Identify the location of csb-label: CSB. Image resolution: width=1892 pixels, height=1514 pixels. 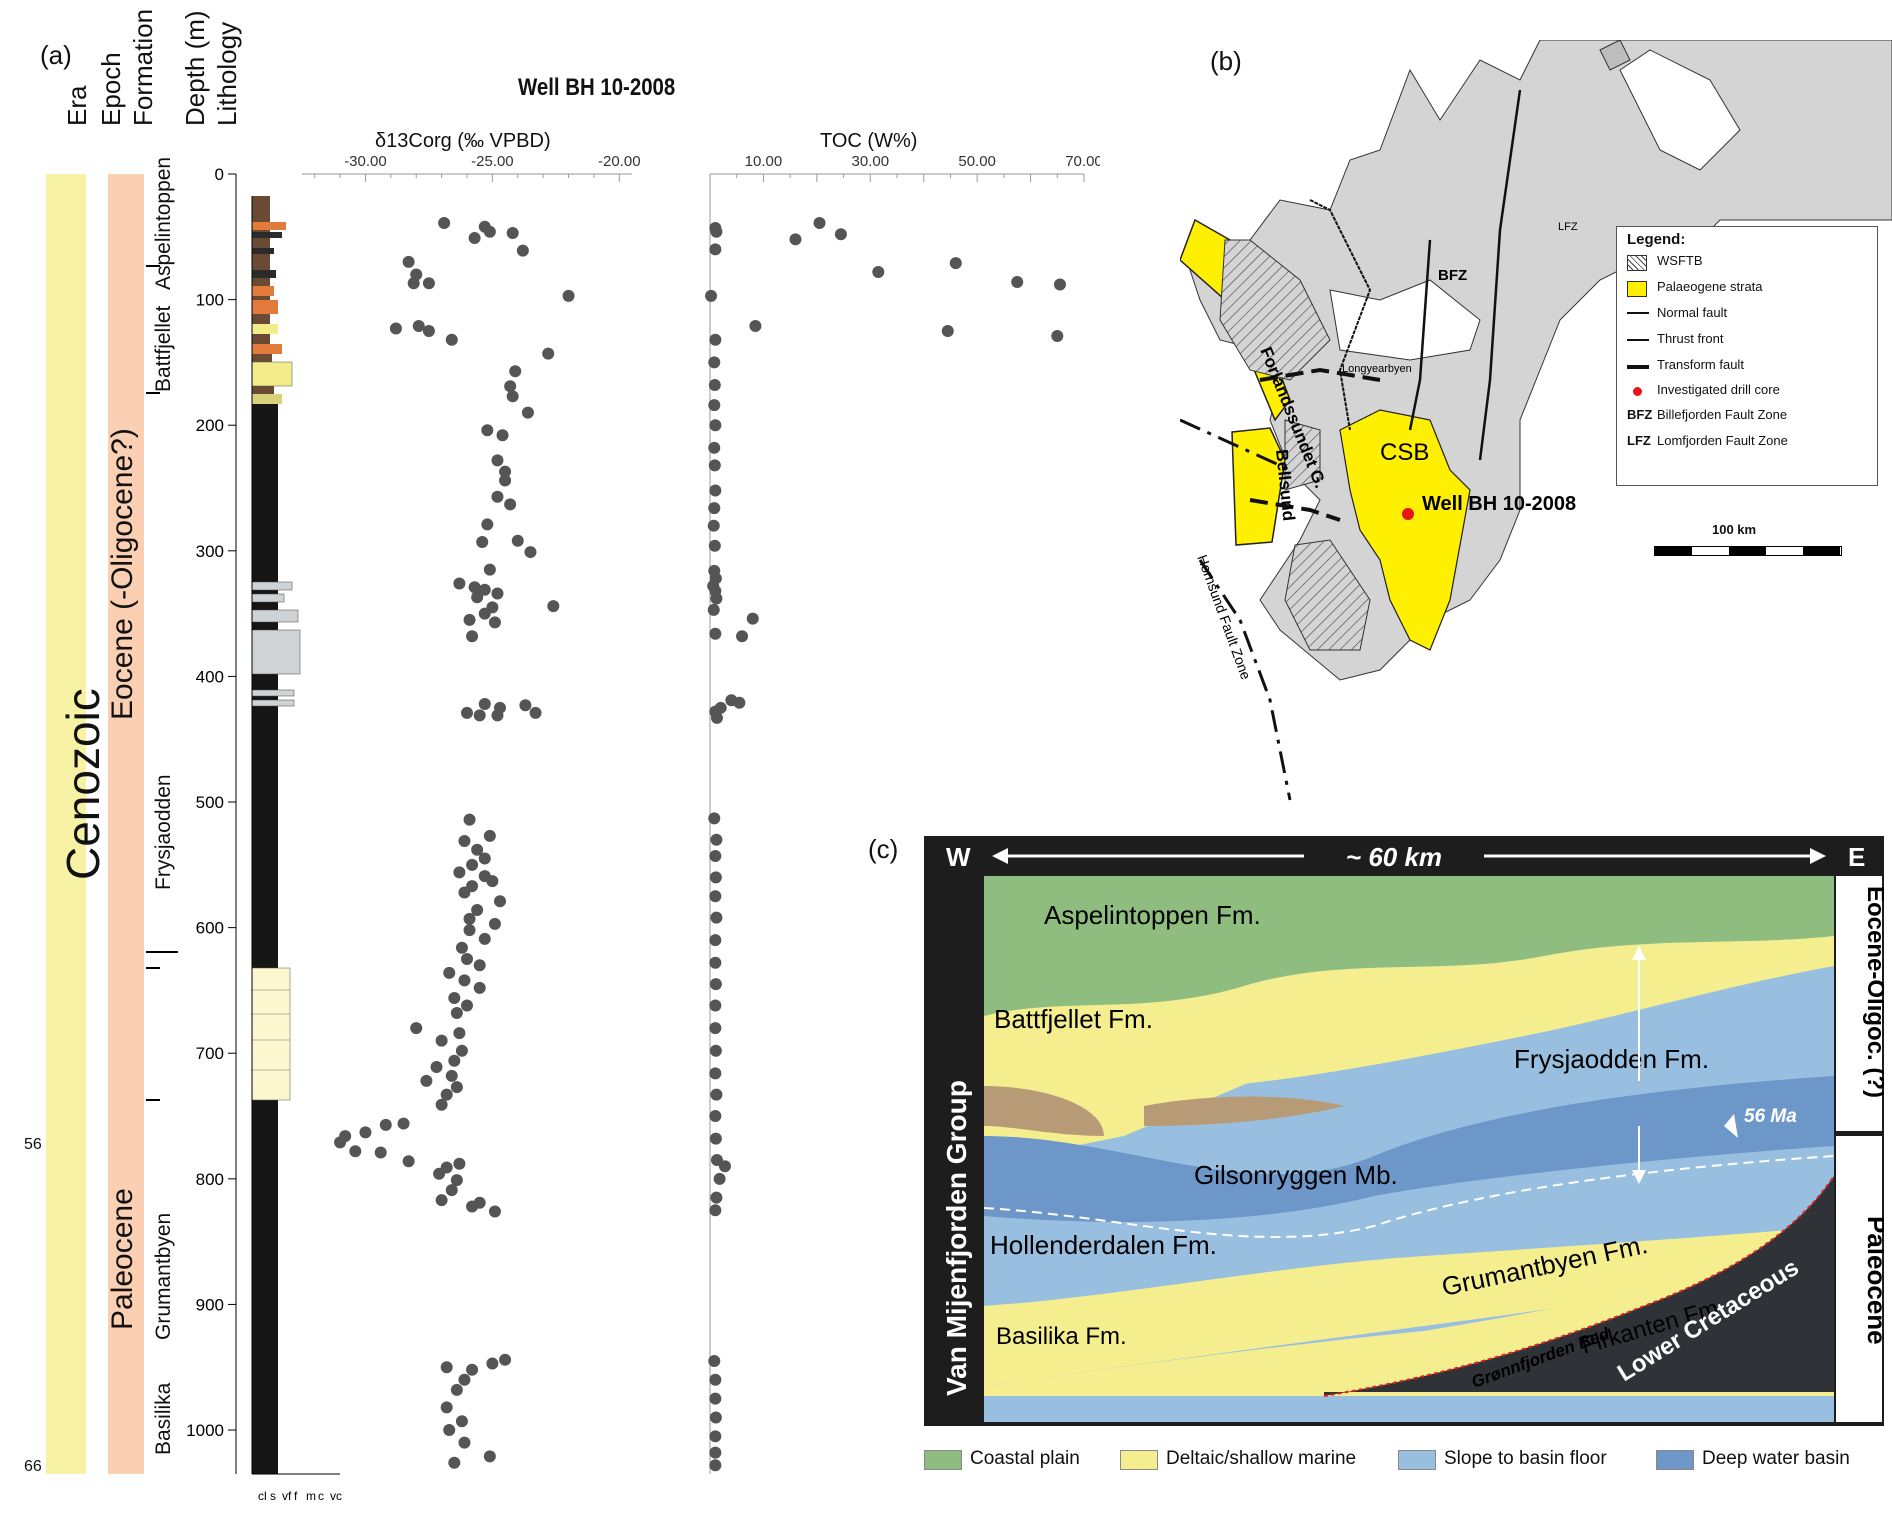
(1404, 452).